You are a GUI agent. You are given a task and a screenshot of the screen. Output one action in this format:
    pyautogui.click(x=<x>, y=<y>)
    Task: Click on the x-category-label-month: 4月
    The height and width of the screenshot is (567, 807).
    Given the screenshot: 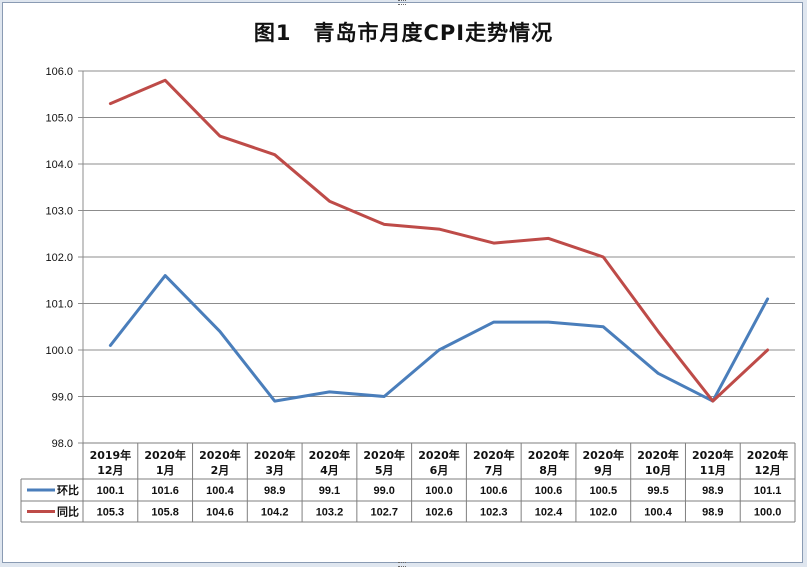 What is the action you would take?
    pyautogui.click(x=329, y=470)
    